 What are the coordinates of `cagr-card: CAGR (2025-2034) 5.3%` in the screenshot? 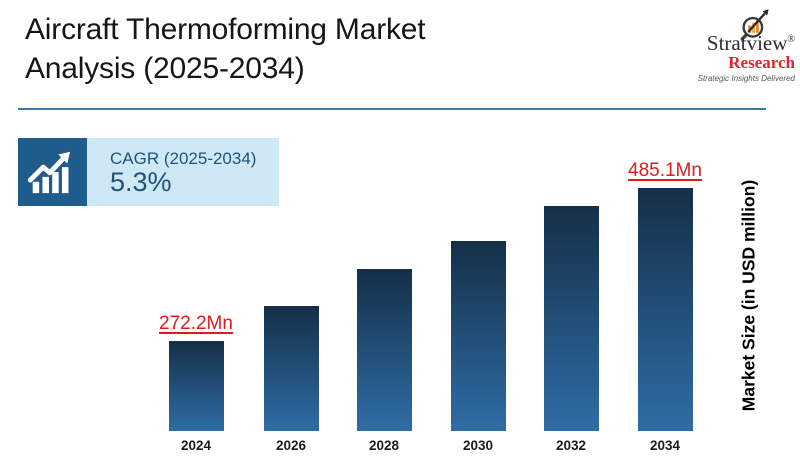 It's located at (148, 172).